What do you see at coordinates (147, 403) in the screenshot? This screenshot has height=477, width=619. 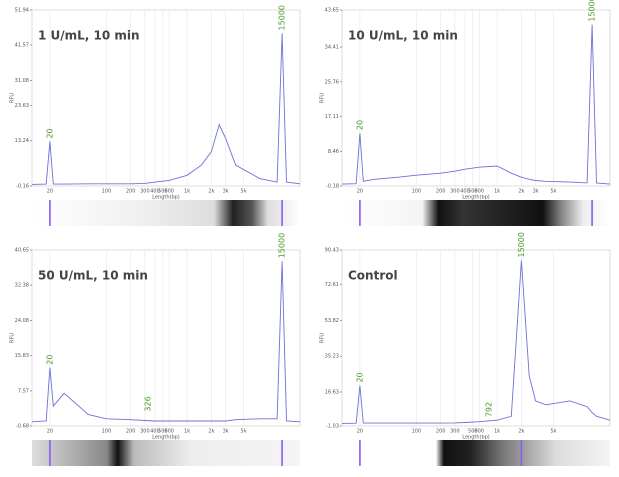 I see `peak-label: 326` at bounding box center [147, 403].